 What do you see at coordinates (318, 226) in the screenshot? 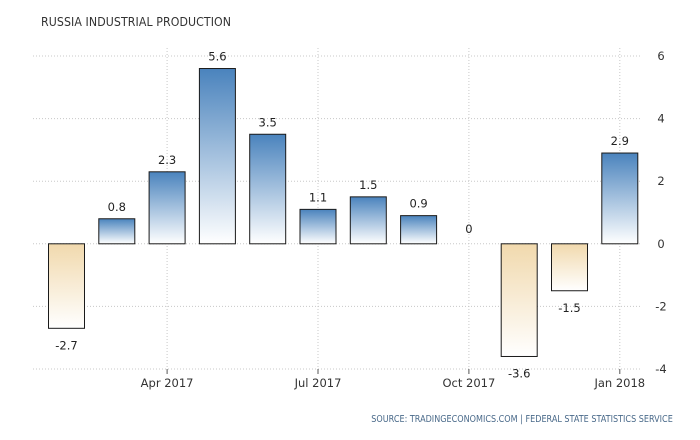
I see `bar-jul-2017` at bounding box center [318, 226].